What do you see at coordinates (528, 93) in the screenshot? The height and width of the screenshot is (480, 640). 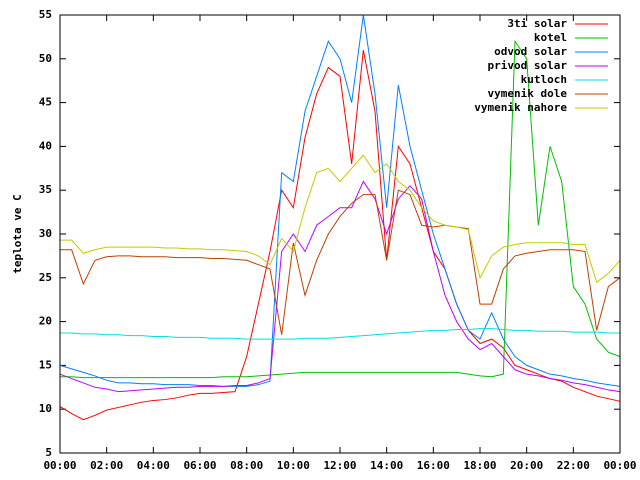 I see `legend-label: vymenik dole` at bounding box center [528, 93].